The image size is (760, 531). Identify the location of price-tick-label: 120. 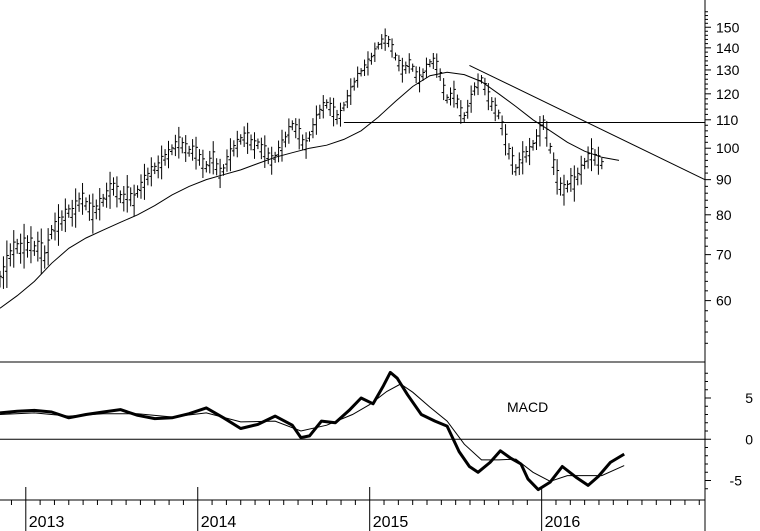
(728, 94).